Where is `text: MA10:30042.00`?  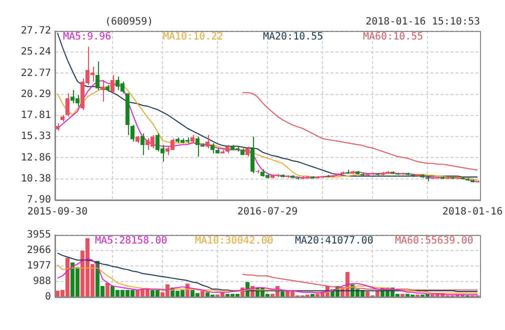 text: MA10:30042.00 is located at coordinates (234, 241).